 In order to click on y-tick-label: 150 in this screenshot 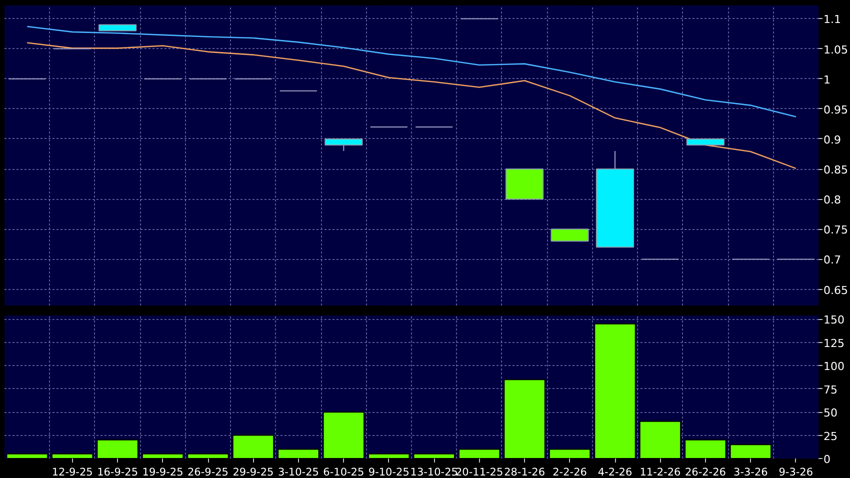, I will do `click(834, 320)`.